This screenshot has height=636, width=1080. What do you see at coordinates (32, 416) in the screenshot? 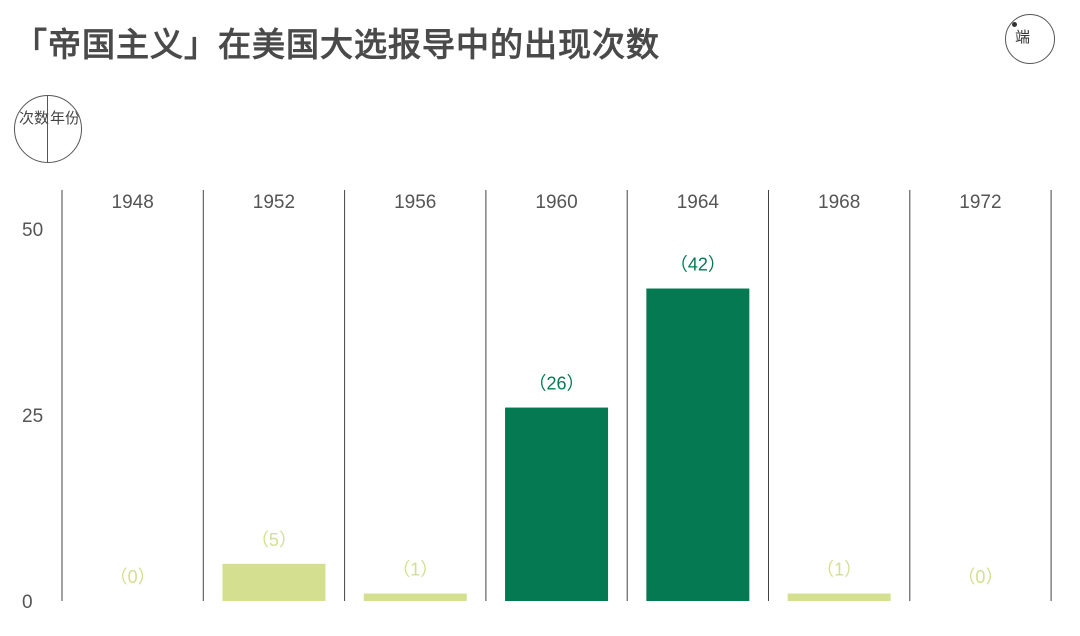
I see `y-tick-label: 25` at bounding box center [32, 416].